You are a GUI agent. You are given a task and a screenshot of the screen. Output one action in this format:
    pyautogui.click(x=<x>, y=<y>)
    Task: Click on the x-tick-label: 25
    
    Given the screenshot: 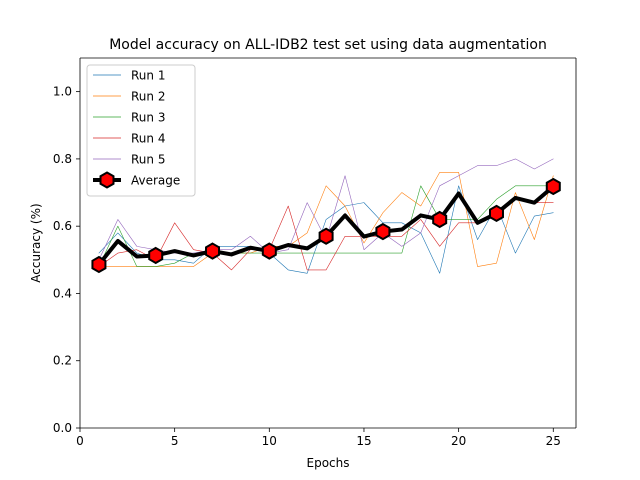 What is the action you would take?
    pyautogui.click(x=553, y=441)
    